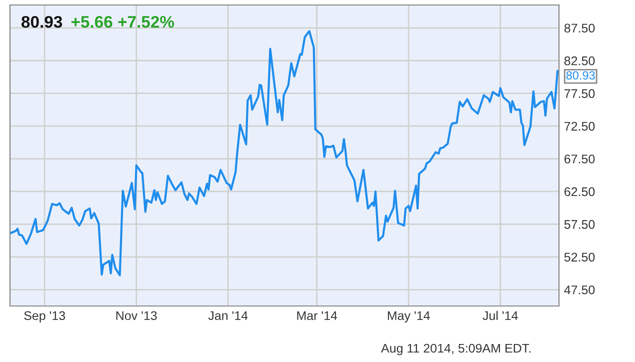 The height and width of the screenshot is (362, 635). What do you see at coordinates (580, 75) in the screenshot?
I see `annotation: 80.93` at bounding box center [580, 75].